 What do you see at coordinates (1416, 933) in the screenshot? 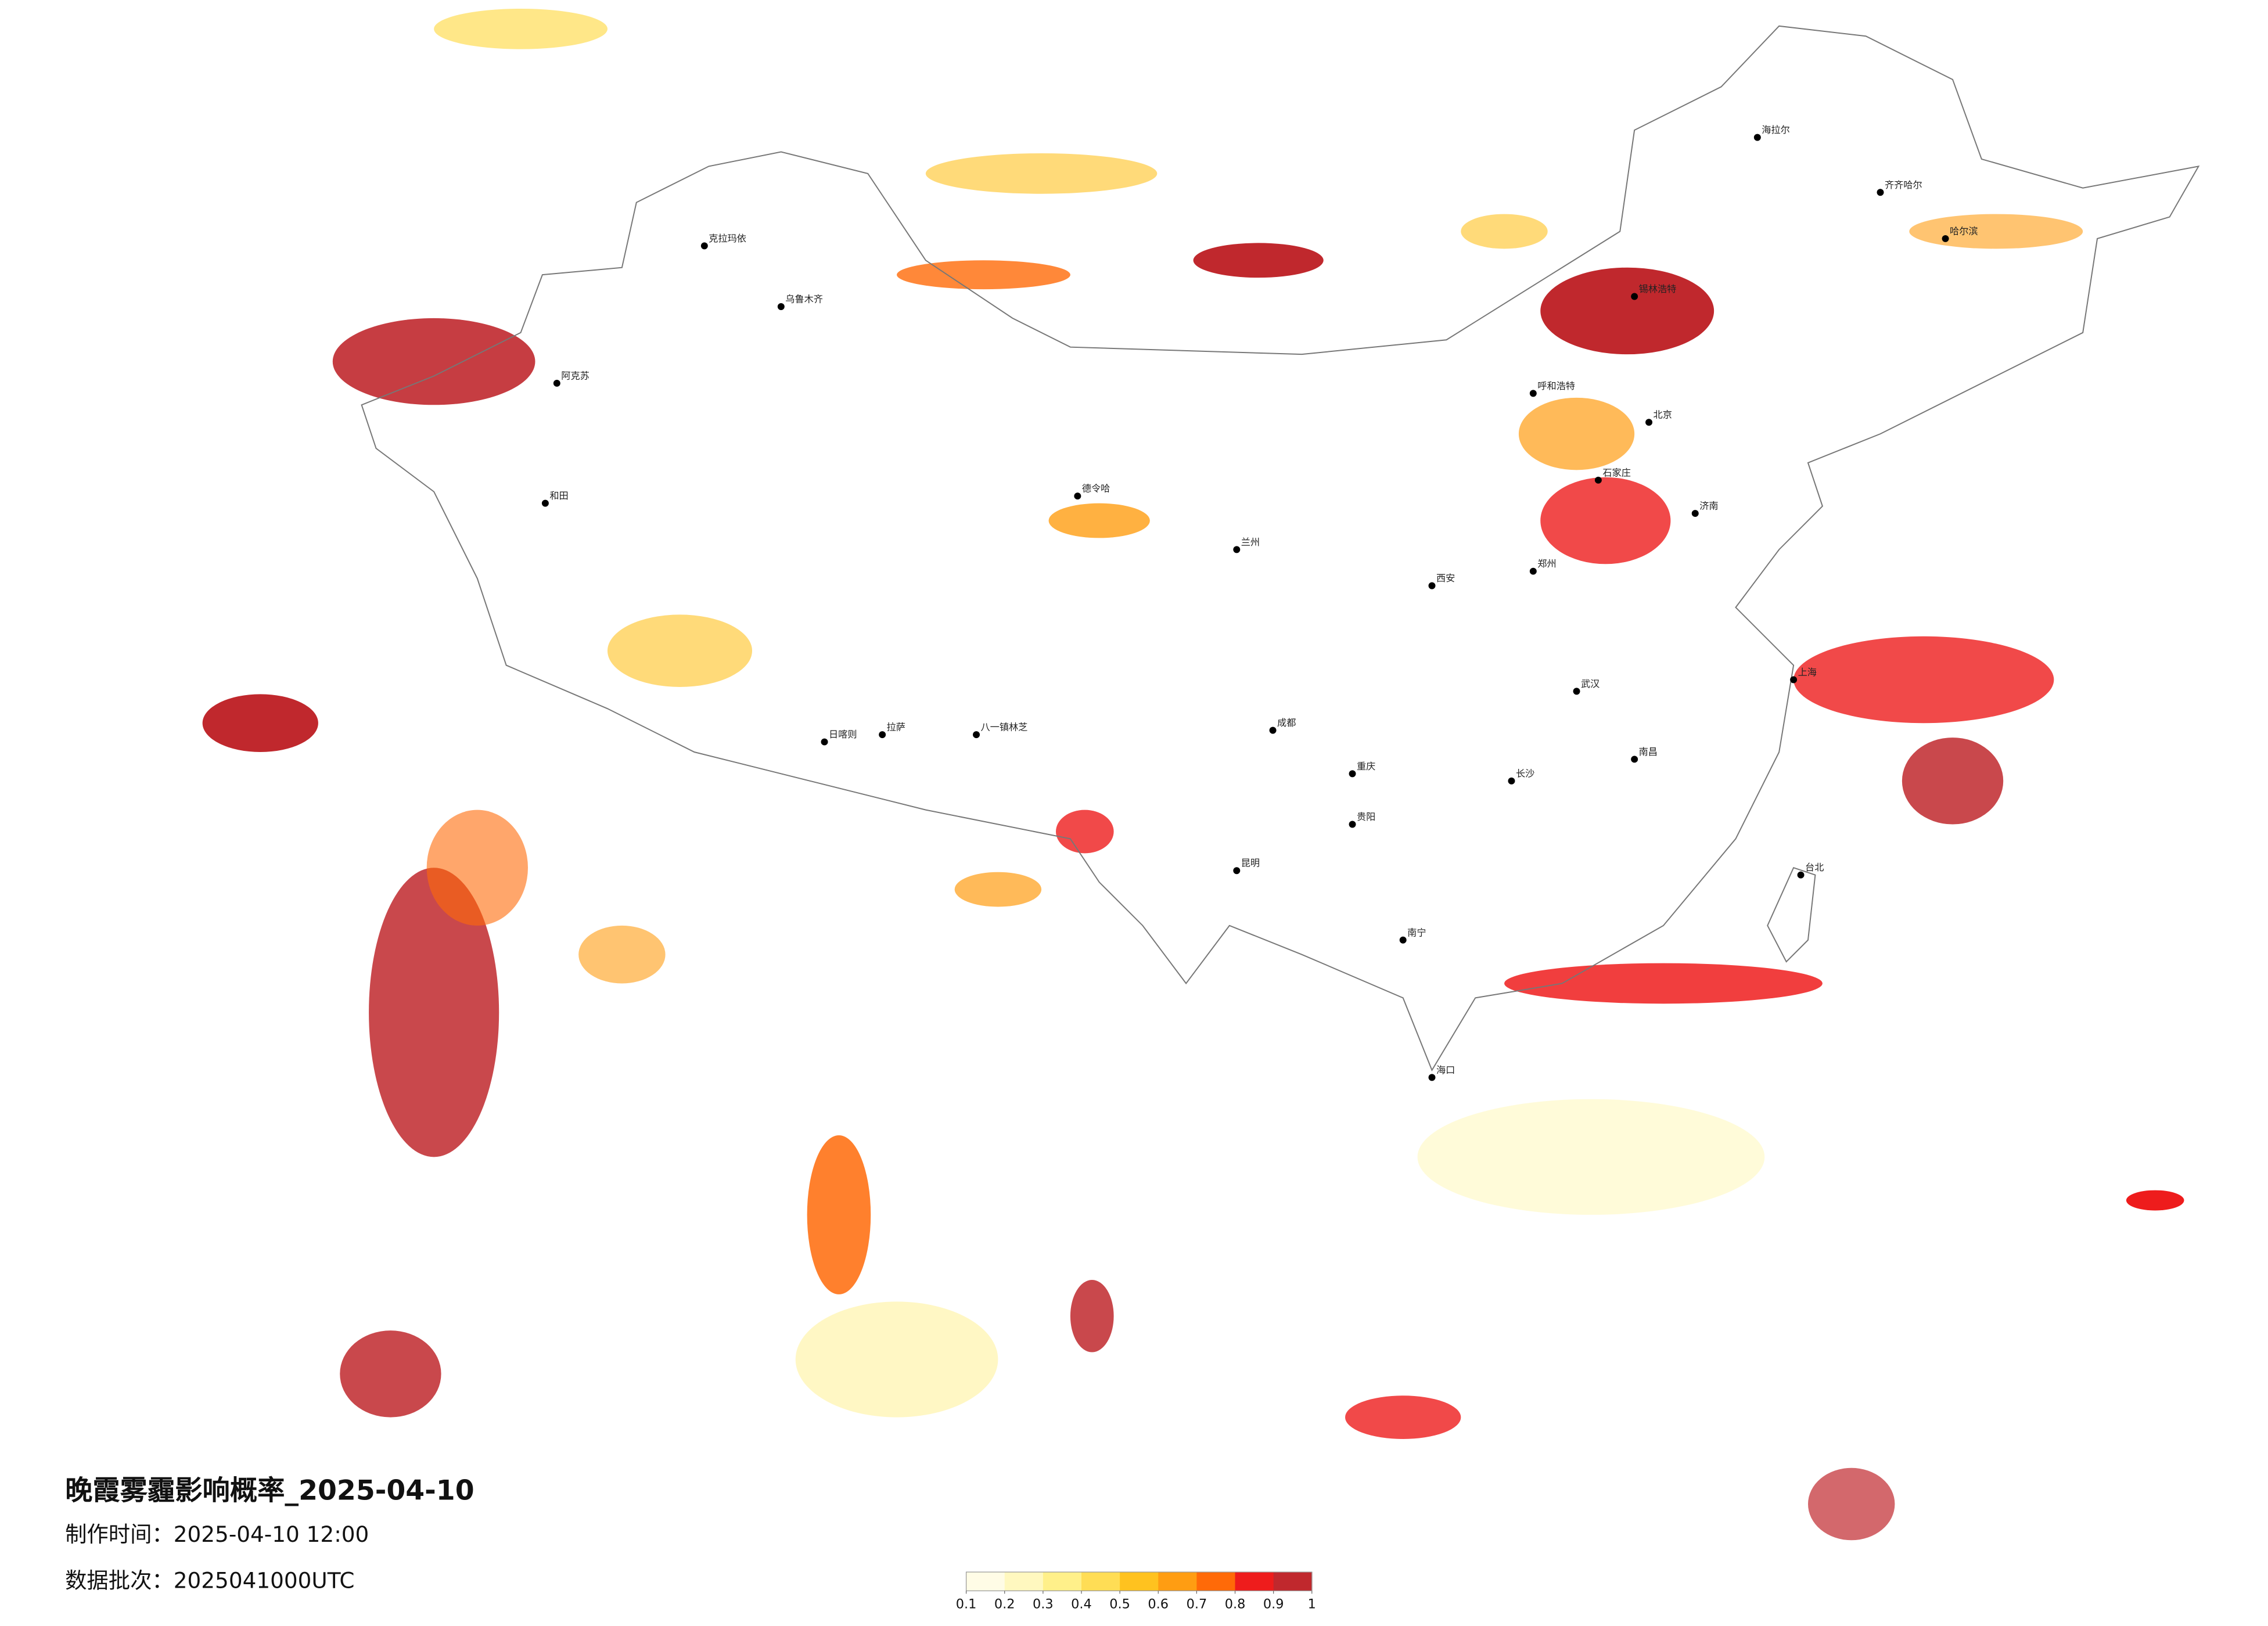
I see `city-label: 南宁` at bounding box center [1416, 933].